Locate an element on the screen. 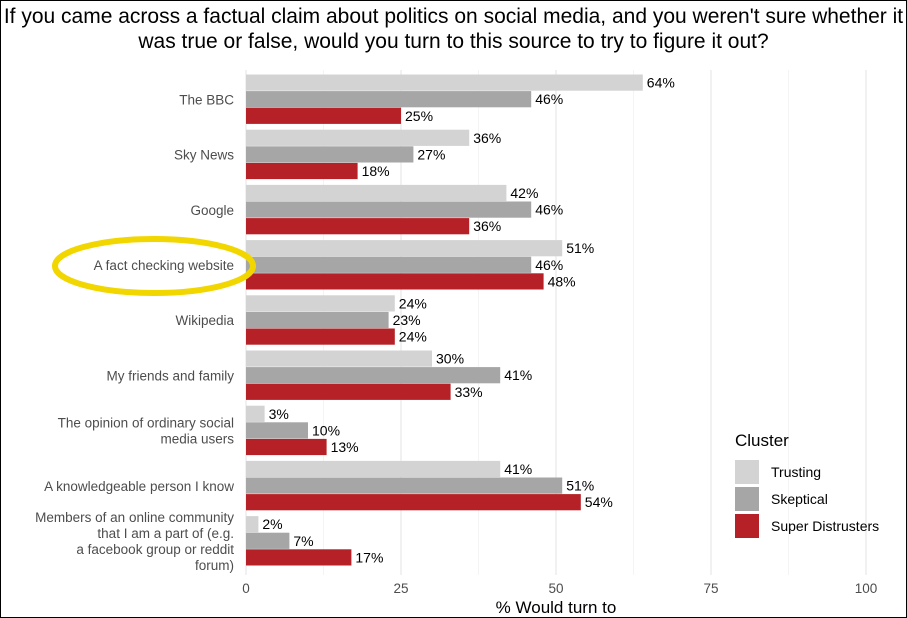 The height and width of the screenshot is (618, 907). value-label: 18% is located at coordinates (376, 171).